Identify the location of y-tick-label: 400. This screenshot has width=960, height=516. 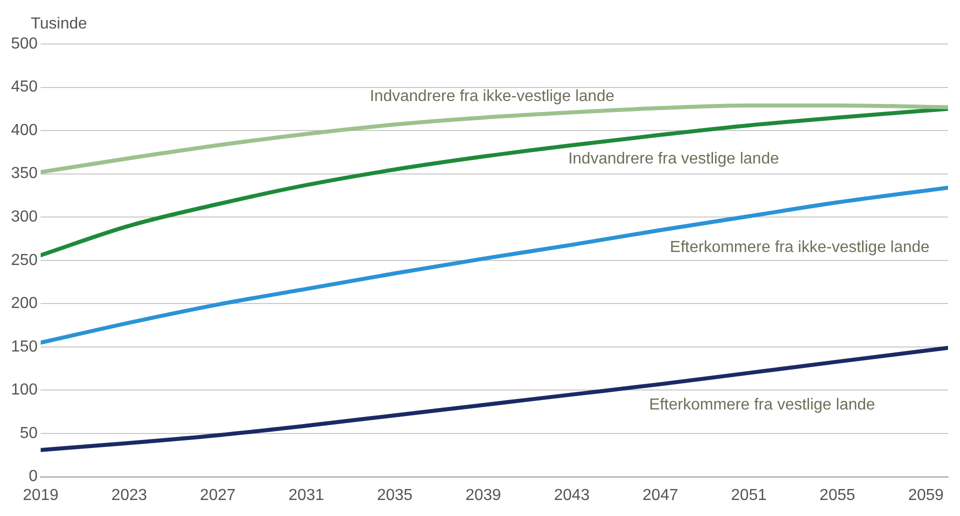
(24, 130).